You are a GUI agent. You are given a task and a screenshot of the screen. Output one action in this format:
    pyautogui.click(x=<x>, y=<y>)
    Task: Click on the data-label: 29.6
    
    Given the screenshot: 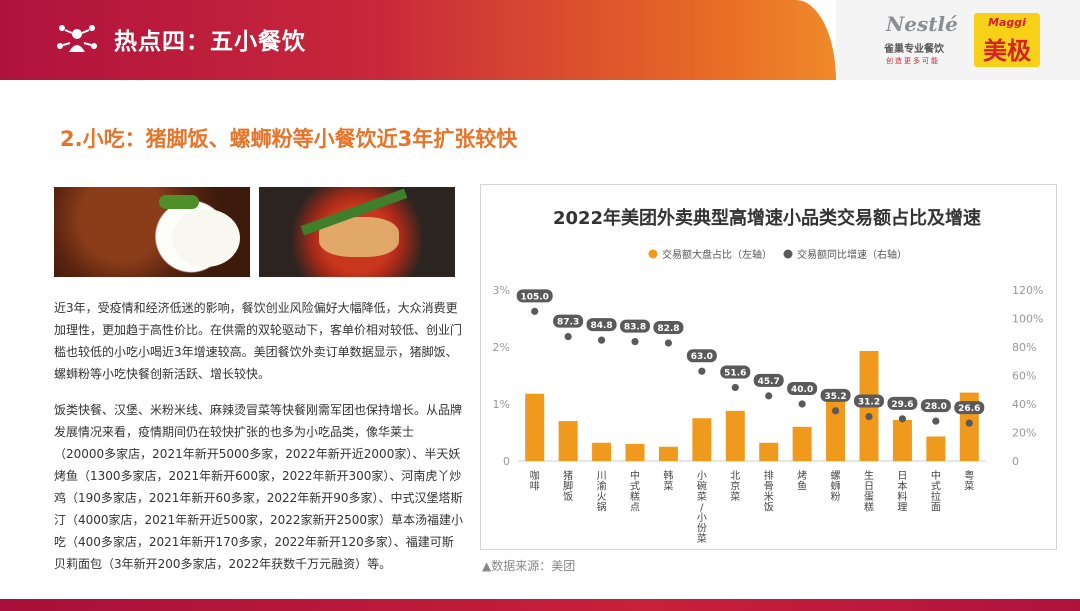 What is the action you would take?
    pyautogui.click(x=902, y=405)
    